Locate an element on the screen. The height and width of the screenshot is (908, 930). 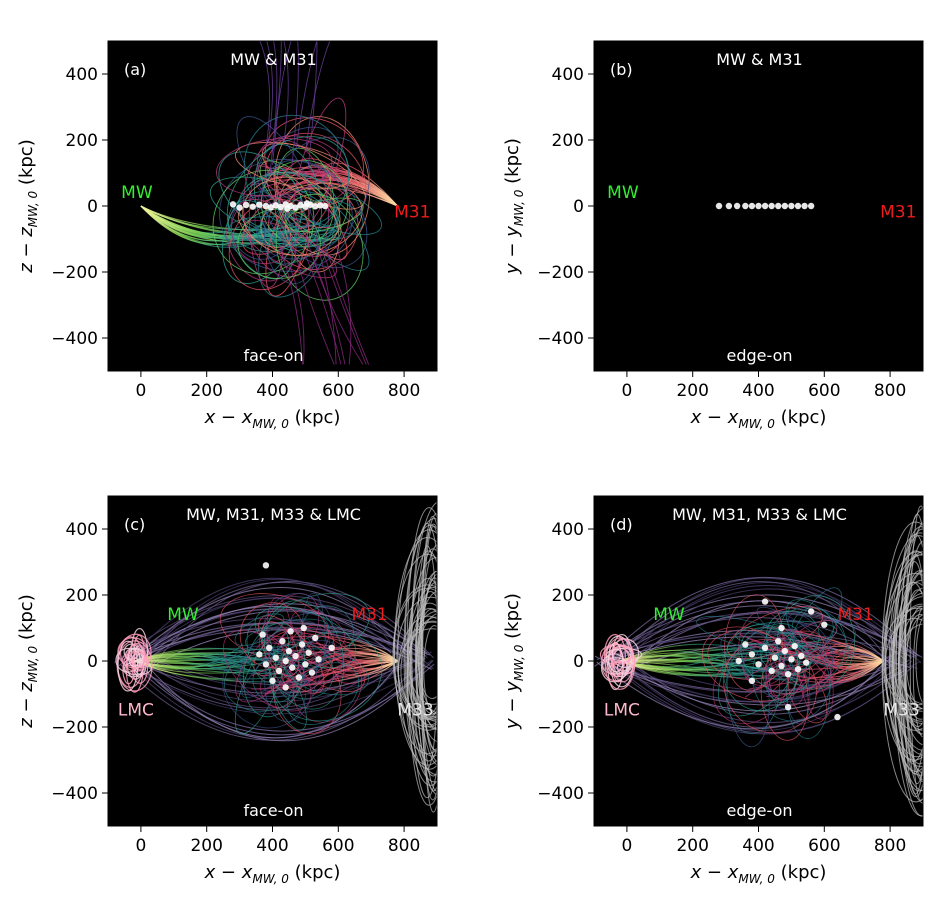
x-axis-label: x − xMW, 0 (kpc) is located at coordinates (758, 419).